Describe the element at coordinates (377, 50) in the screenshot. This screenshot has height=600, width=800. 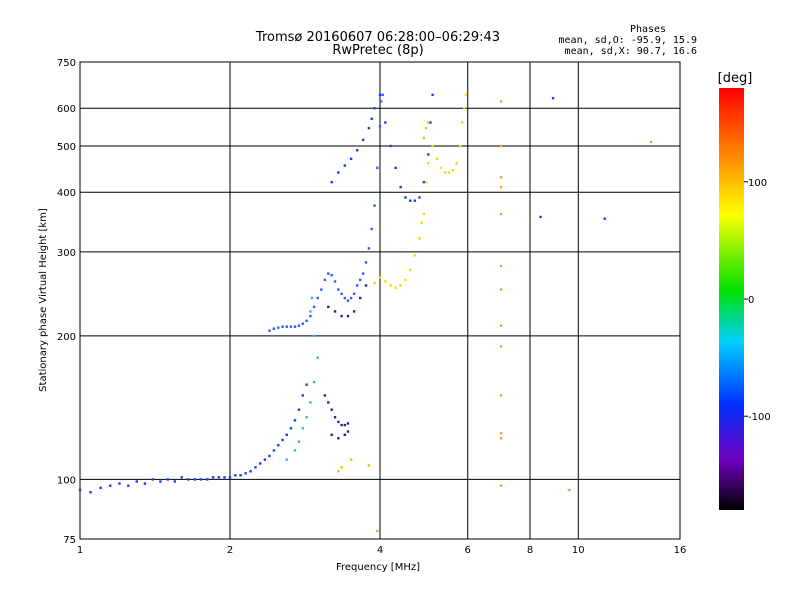
I see `chart-subtitle: RwPretec (8p)` at that location.